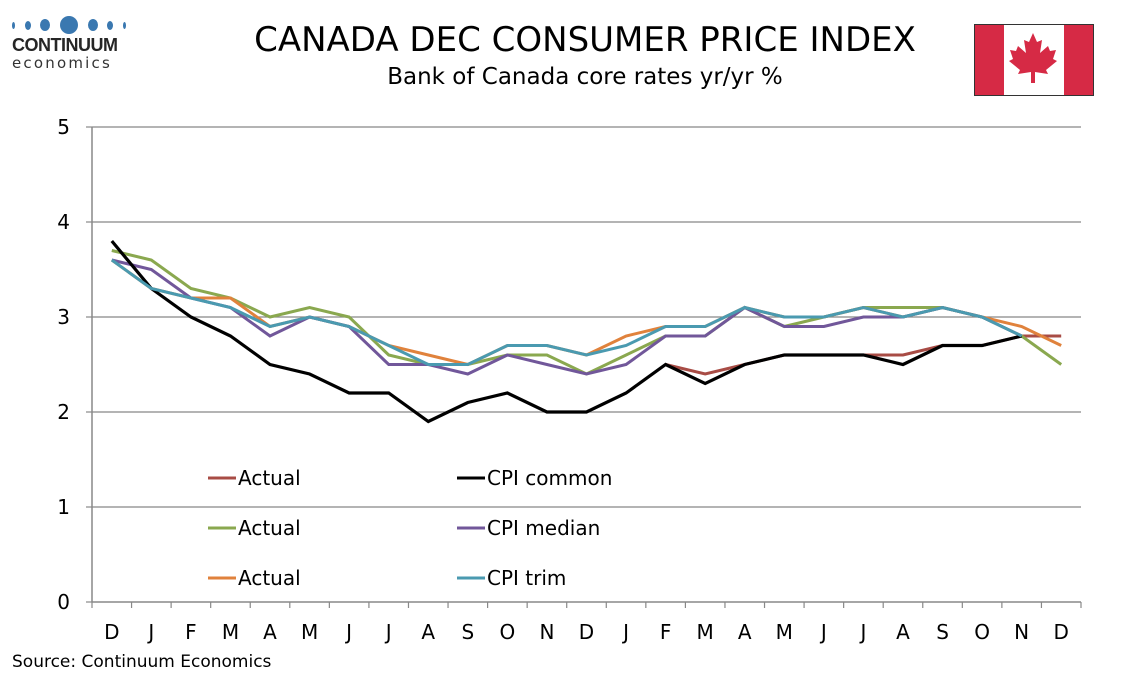 The image size is (1134, 680). Describe the element at coordinates (62, 63) in the screenshot. I see `logo-sub: economics` at that location.